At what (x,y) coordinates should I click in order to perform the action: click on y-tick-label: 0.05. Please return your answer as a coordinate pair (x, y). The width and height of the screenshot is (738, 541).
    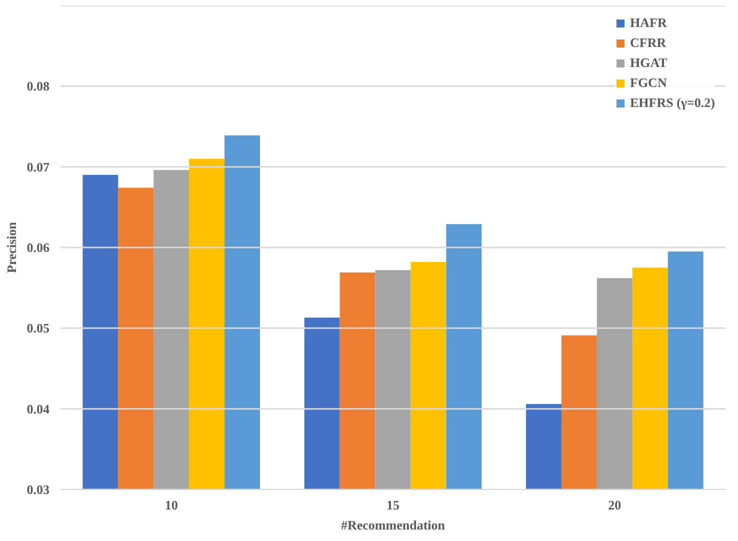
    Looking at the image, I should click on (38, 328).